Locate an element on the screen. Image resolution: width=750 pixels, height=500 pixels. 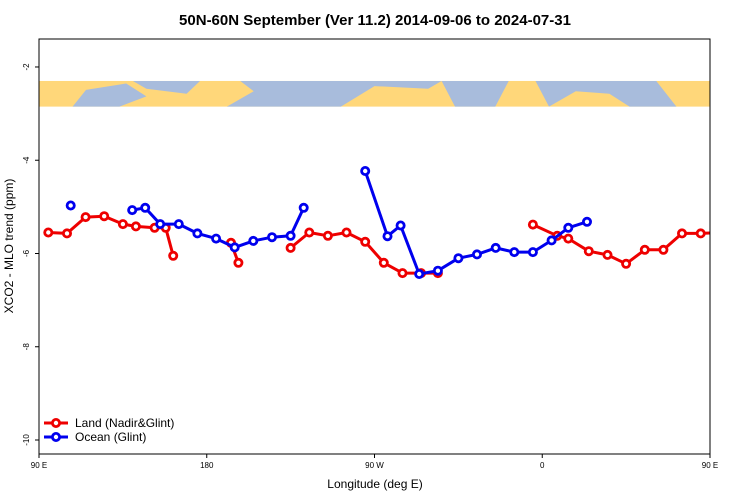
y-tick-label: -6 is located at coordinates (26, 253).